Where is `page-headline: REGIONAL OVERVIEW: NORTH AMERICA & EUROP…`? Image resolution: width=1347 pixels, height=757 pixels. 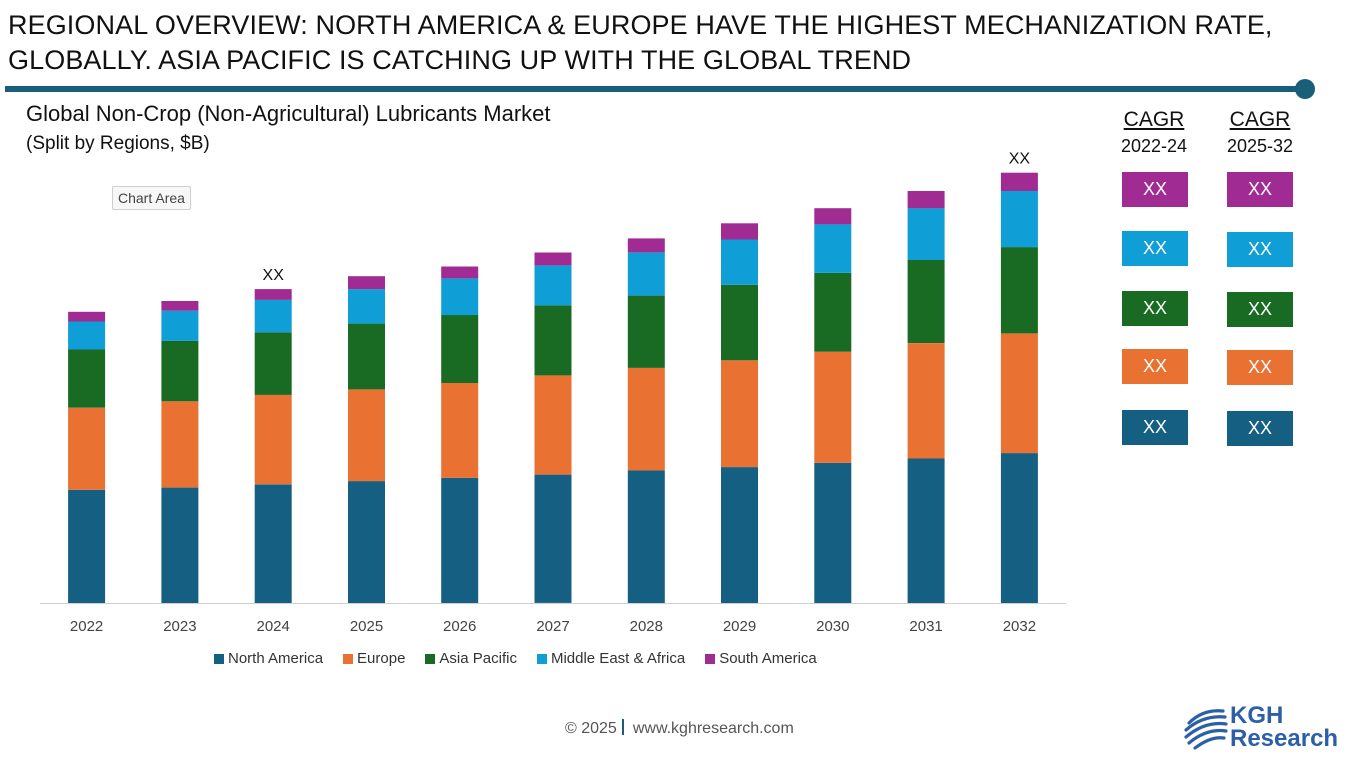
page-headline: REGIONAL OVERVIEW: NORTH AMERICA & EUROP… is located at coordinates (658, 43).